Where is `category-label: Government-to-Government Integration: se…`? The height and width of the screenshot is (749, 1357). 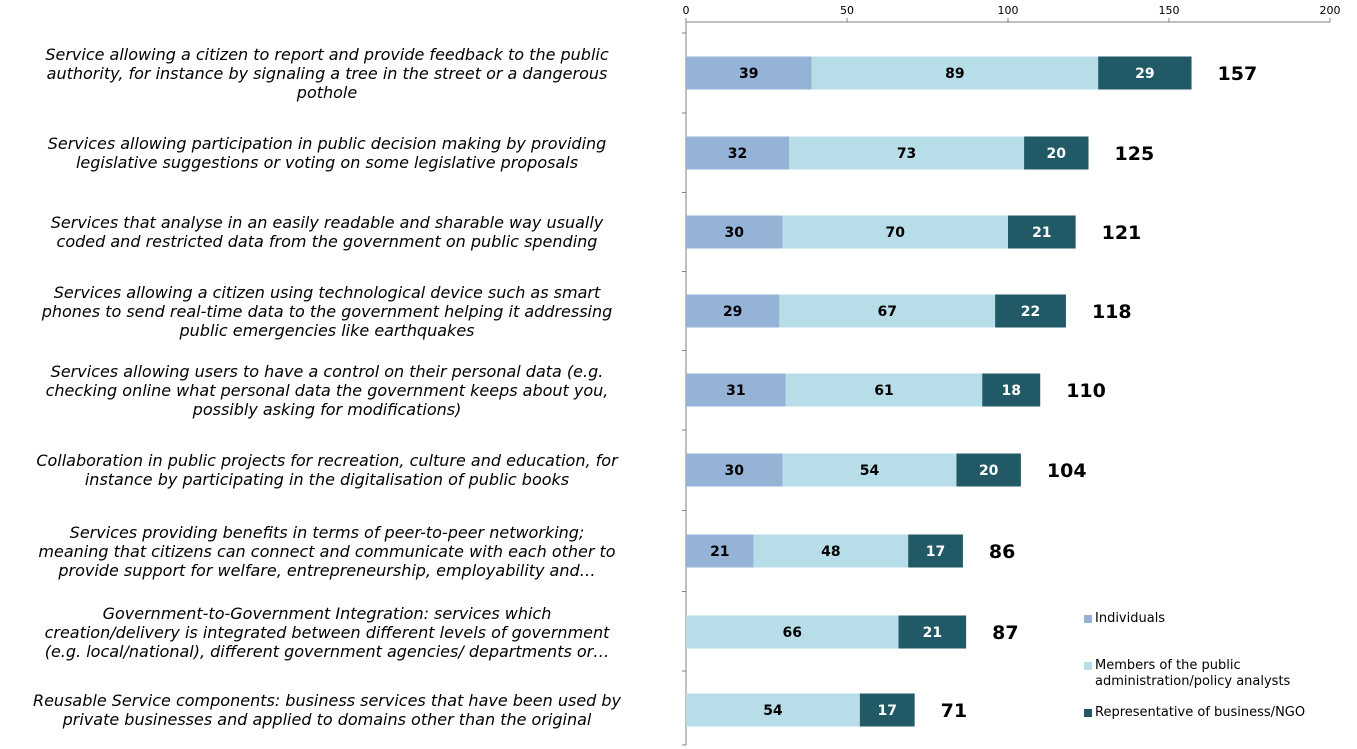
category-label: Government-to-Government Integration: se… is located at coordinates (336, 632).